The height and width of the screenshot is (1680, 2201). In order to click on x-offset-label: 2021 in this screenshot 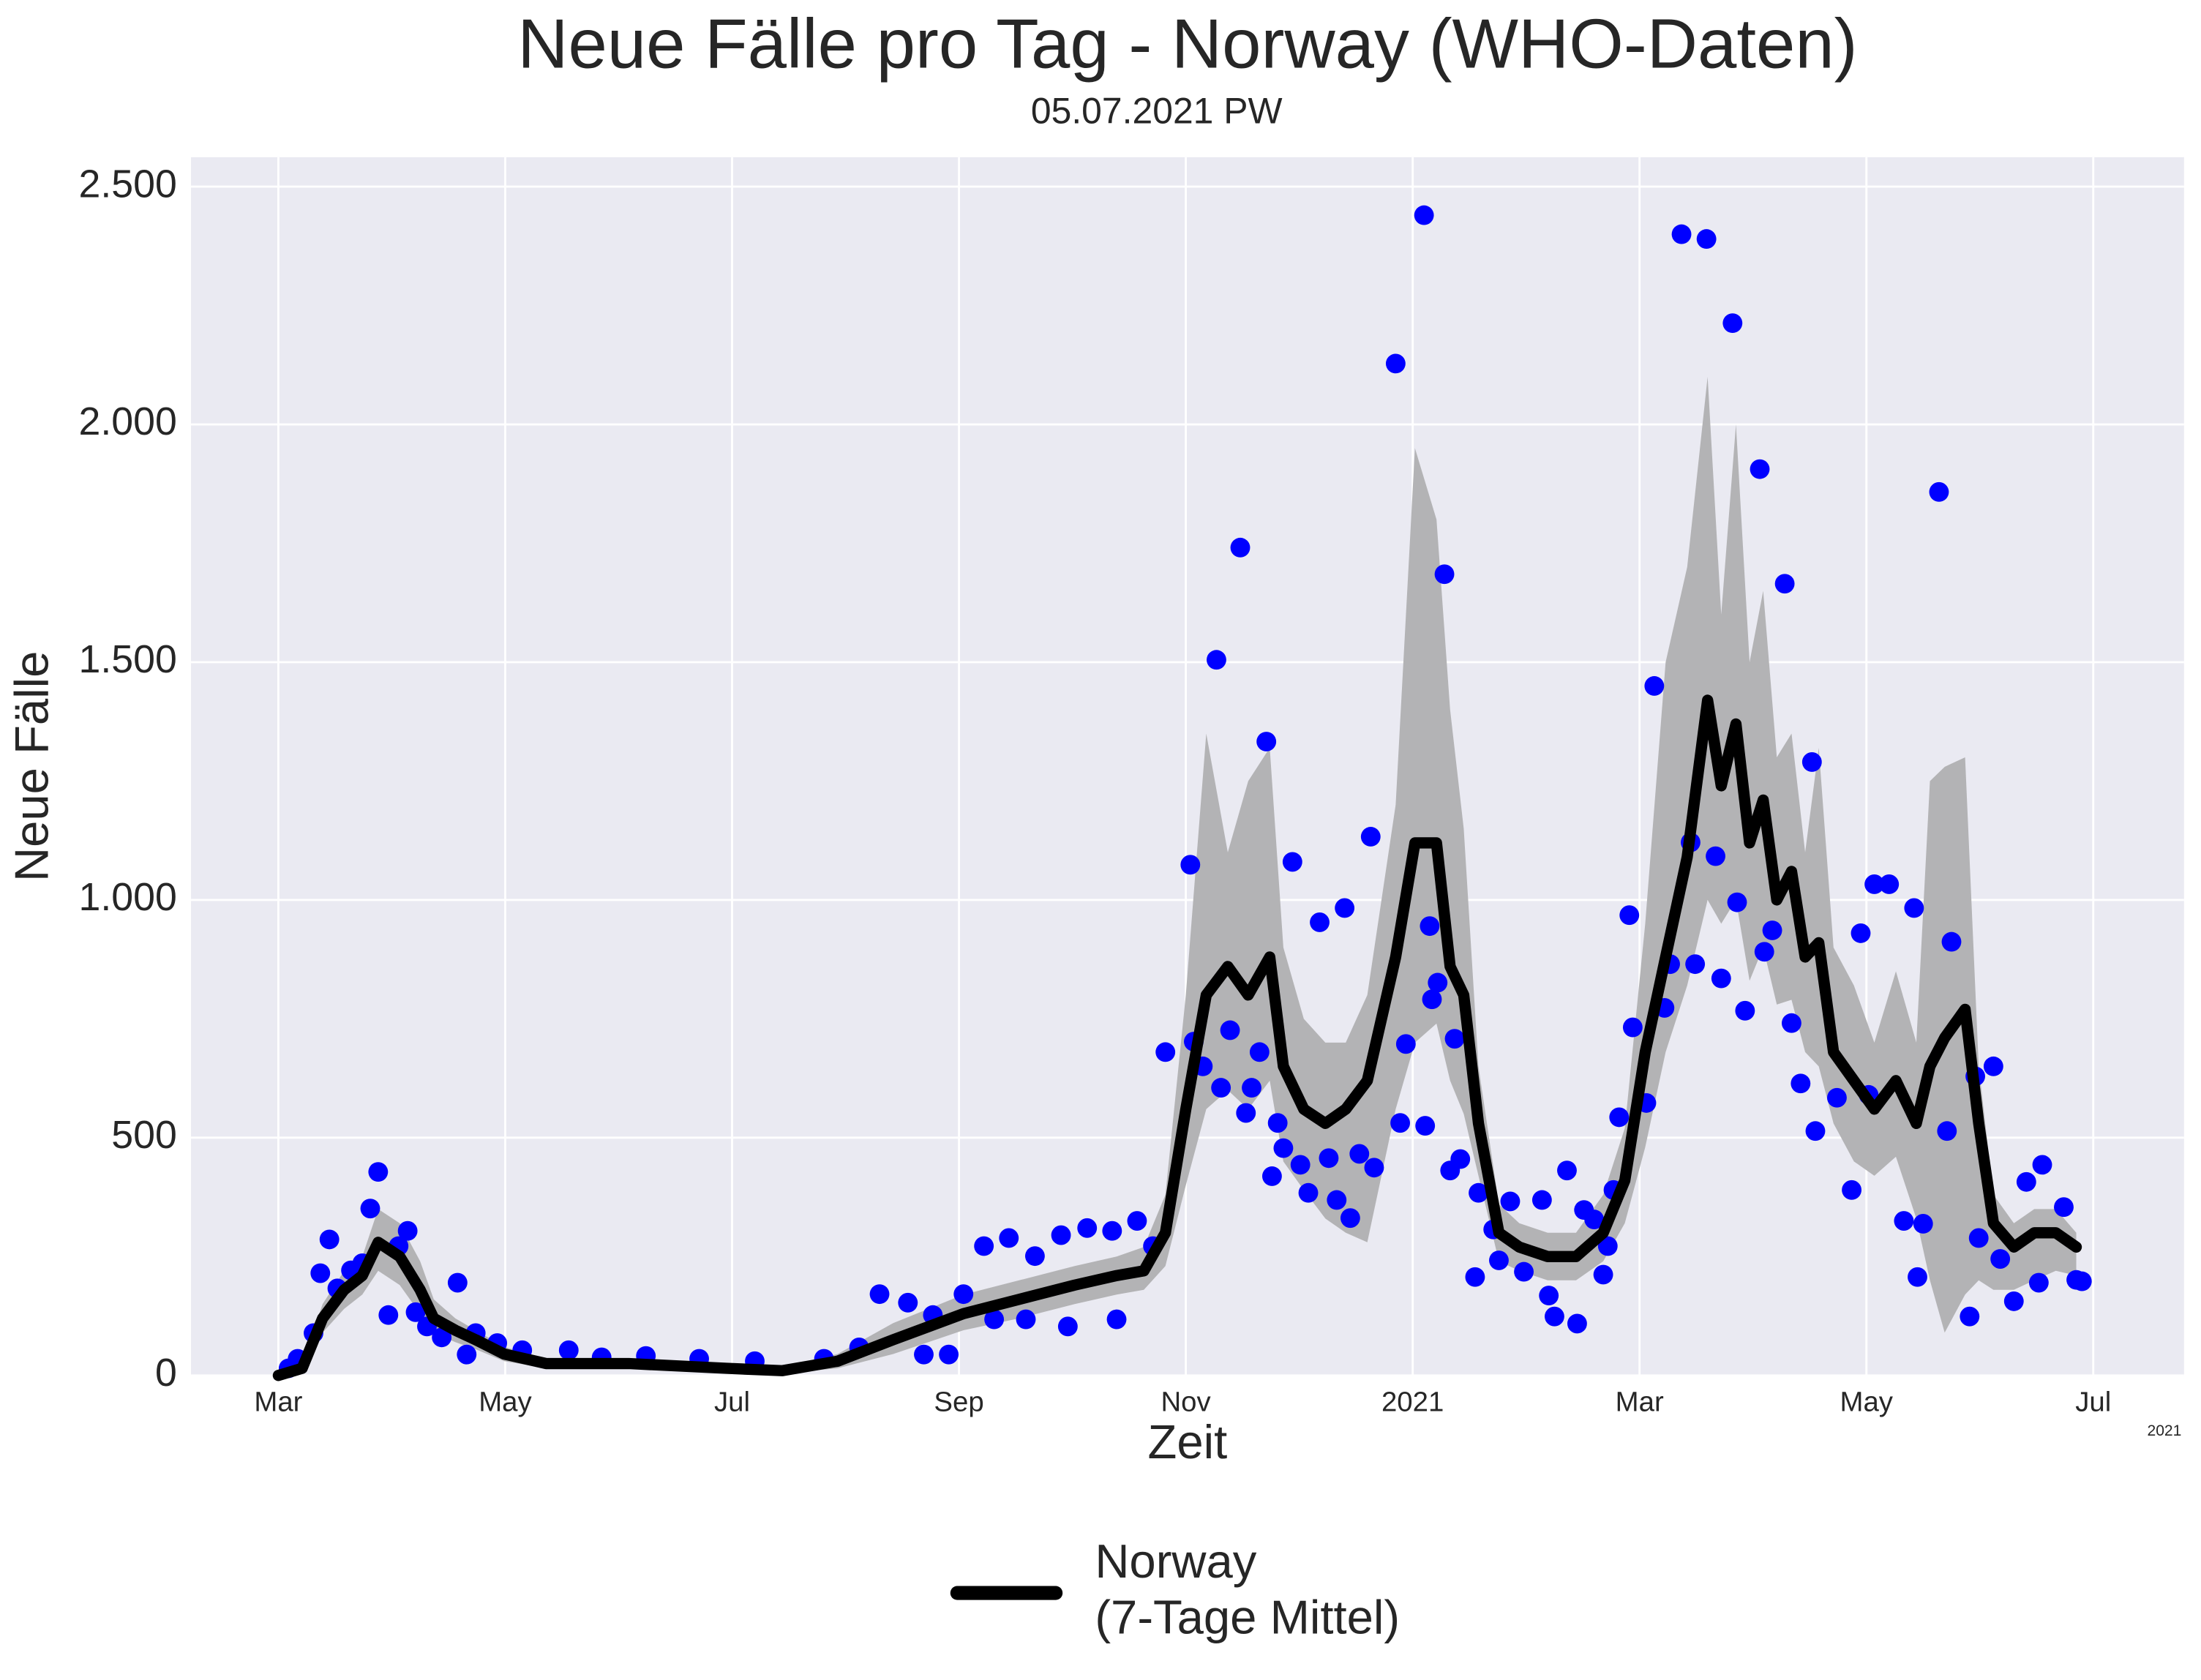, I will do `click(2164, 1430)`.